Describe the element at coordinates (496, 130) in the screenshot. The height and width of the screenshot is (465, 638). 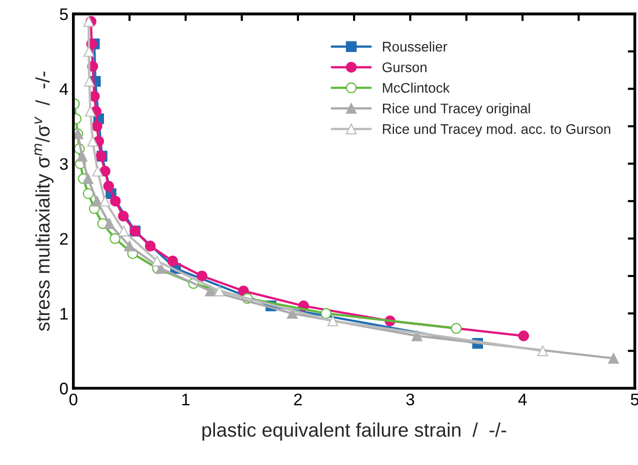
I see `legend-label: Rice und Tracey mod. acc. to Gurson` at that location.